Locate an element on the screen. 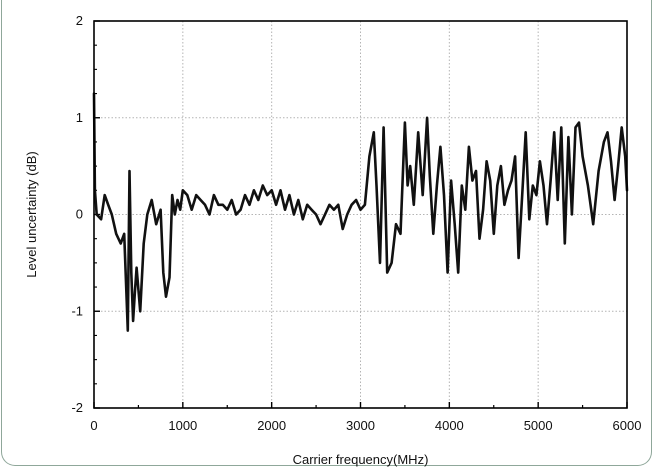  x-tick-label: 5000 is located at coordinates (538, 425).